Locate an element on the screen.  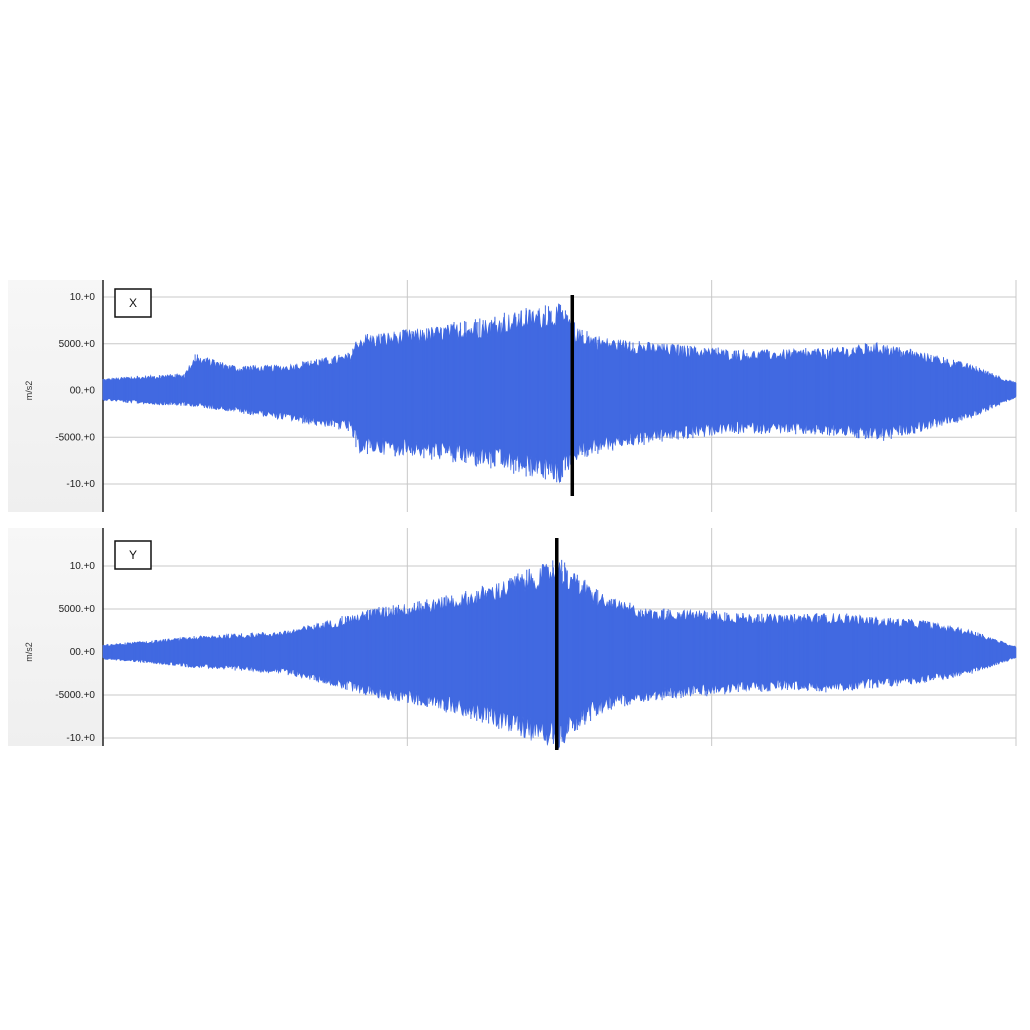
channel-label: Y is located at coordinates (133, 555).